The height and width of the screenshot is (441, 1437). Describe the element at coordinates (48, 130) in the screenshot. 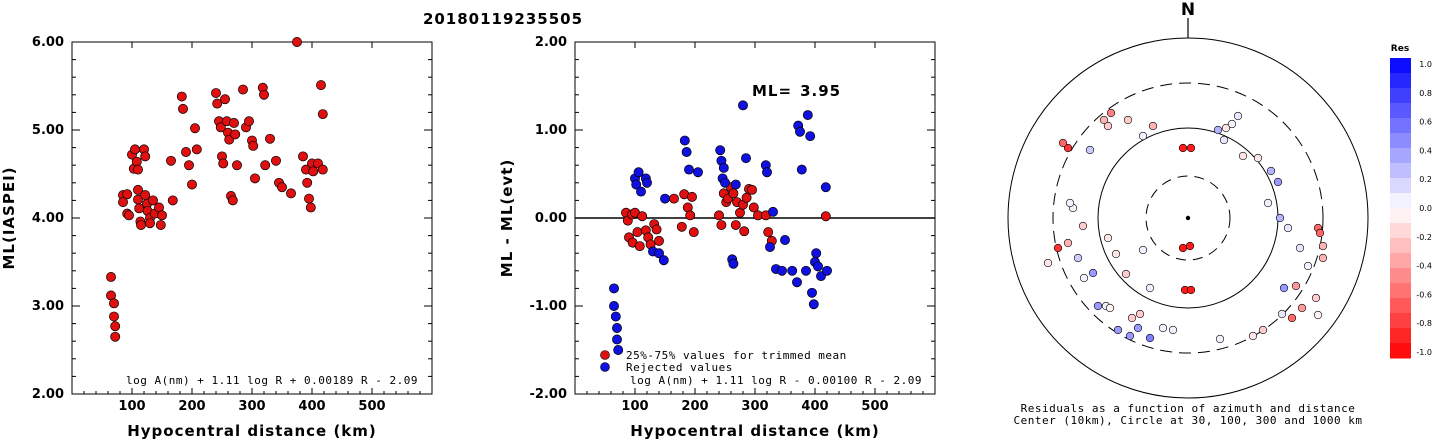

I see `magnitude-ytick-label: 5.00` at that location.